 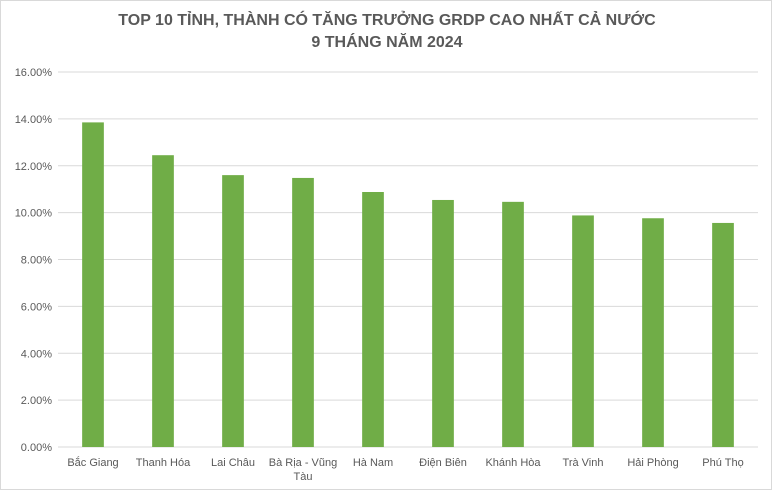 What do you see at coordinates (34, 214) in the screenshot?
I see `y-tick-label: 10.00%` at bounding box center [34, 214].